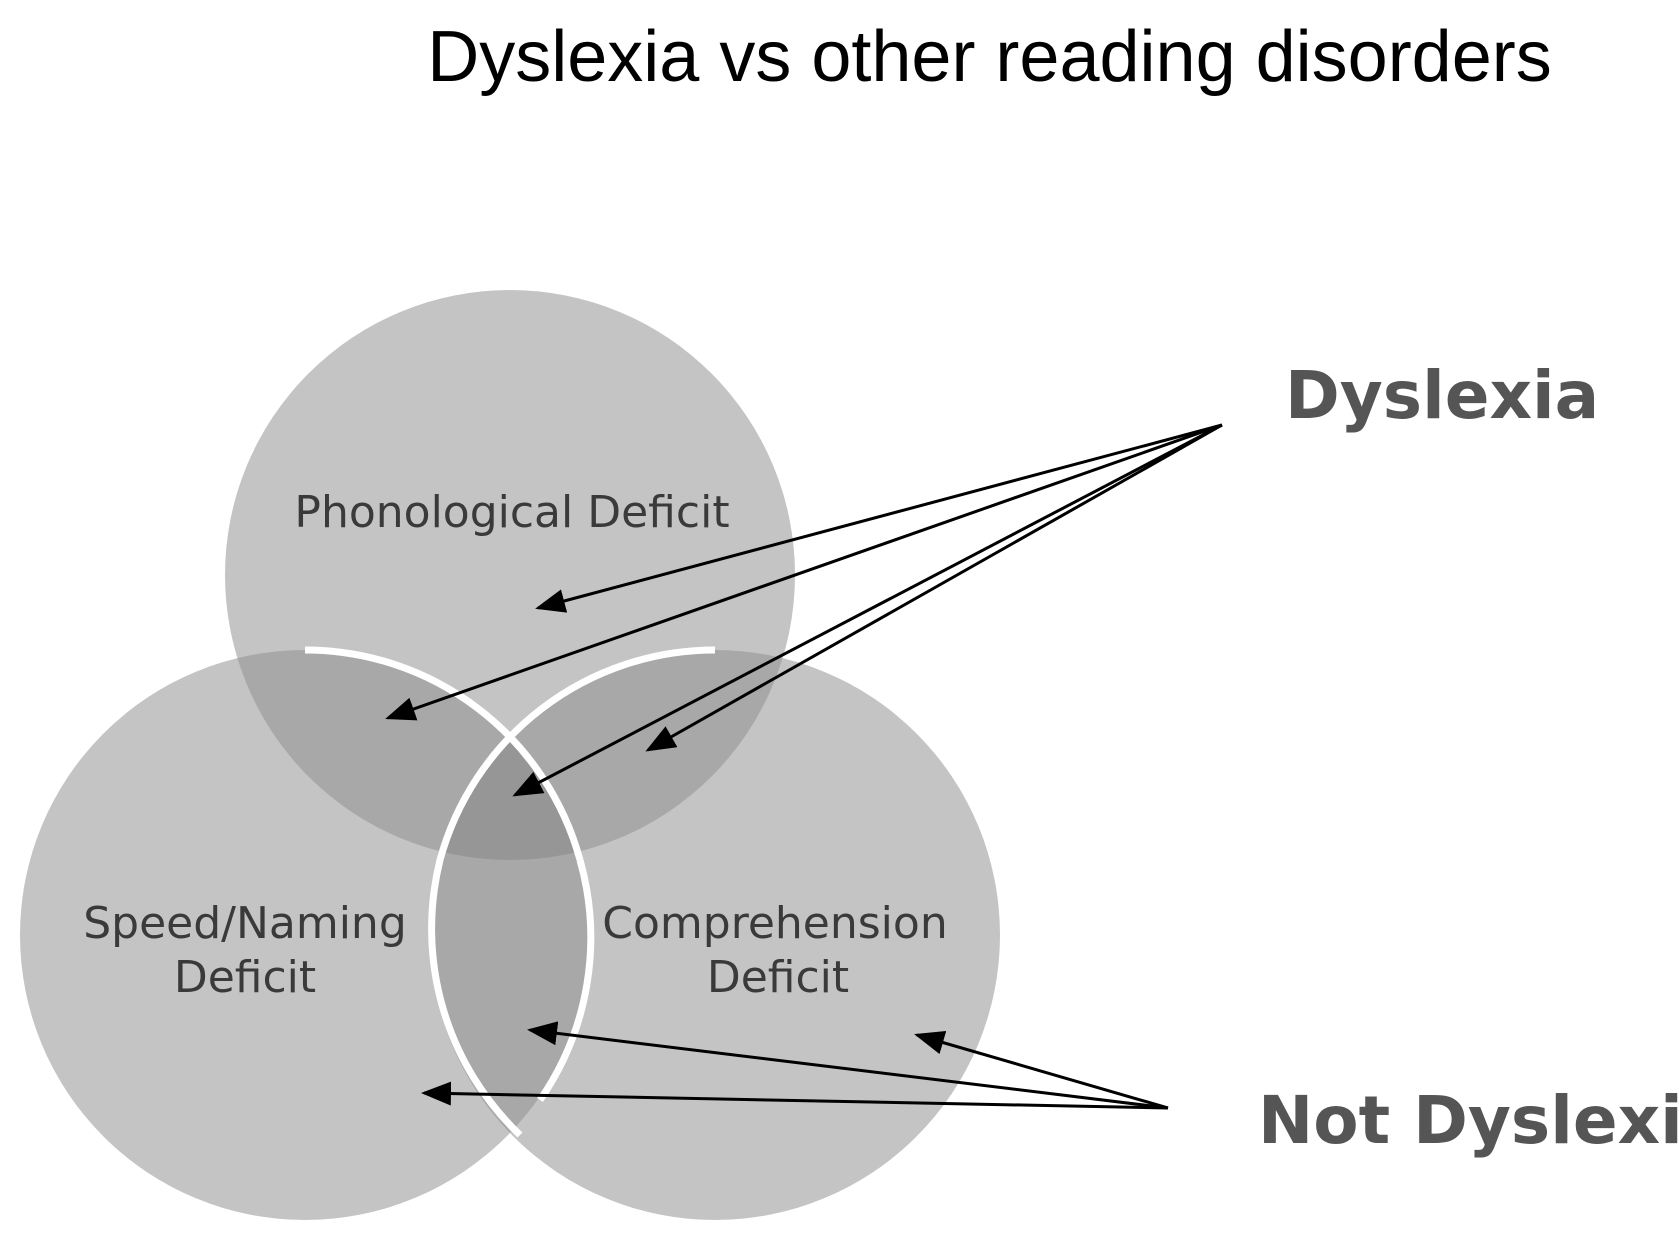  Describe the element at coordinates (444, 753) in the screenshot. I see `outline-left` at that location.